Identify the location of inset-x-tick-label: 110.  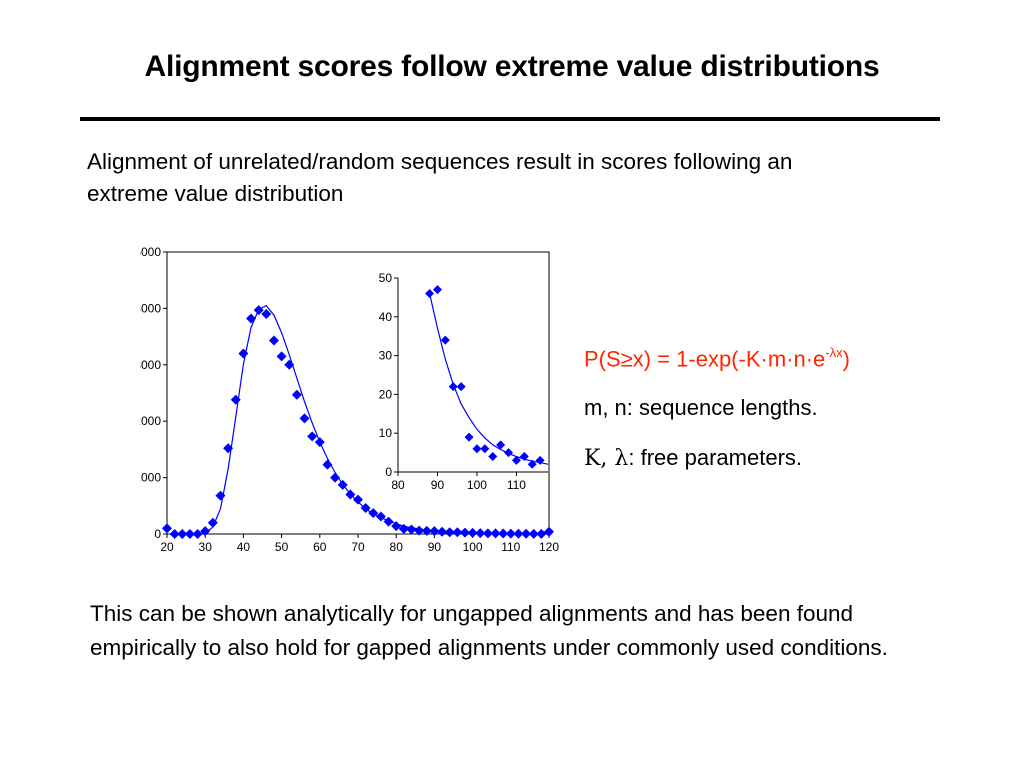
(516, 485).